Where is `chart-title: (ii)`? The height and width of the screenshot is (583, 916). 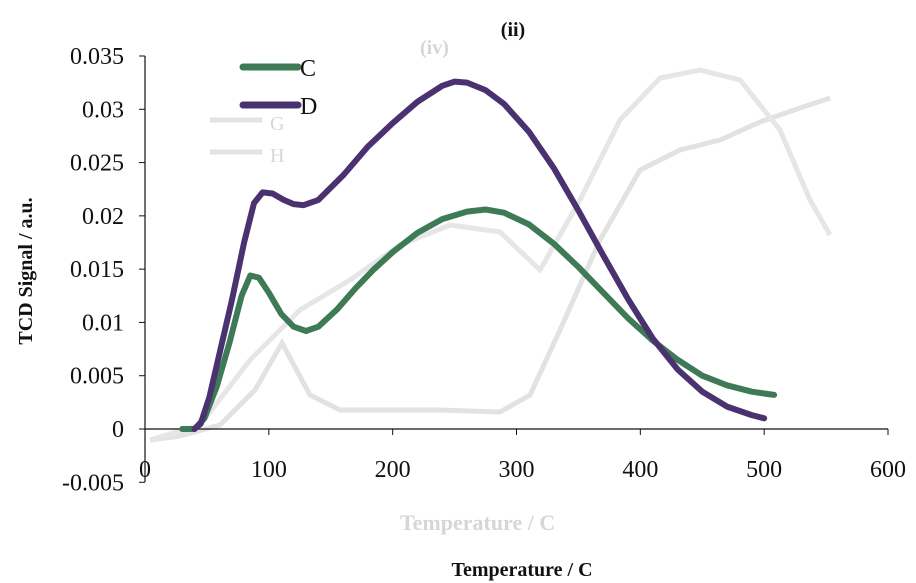 chart-title: (ii) is located at coordinates (513, 30).